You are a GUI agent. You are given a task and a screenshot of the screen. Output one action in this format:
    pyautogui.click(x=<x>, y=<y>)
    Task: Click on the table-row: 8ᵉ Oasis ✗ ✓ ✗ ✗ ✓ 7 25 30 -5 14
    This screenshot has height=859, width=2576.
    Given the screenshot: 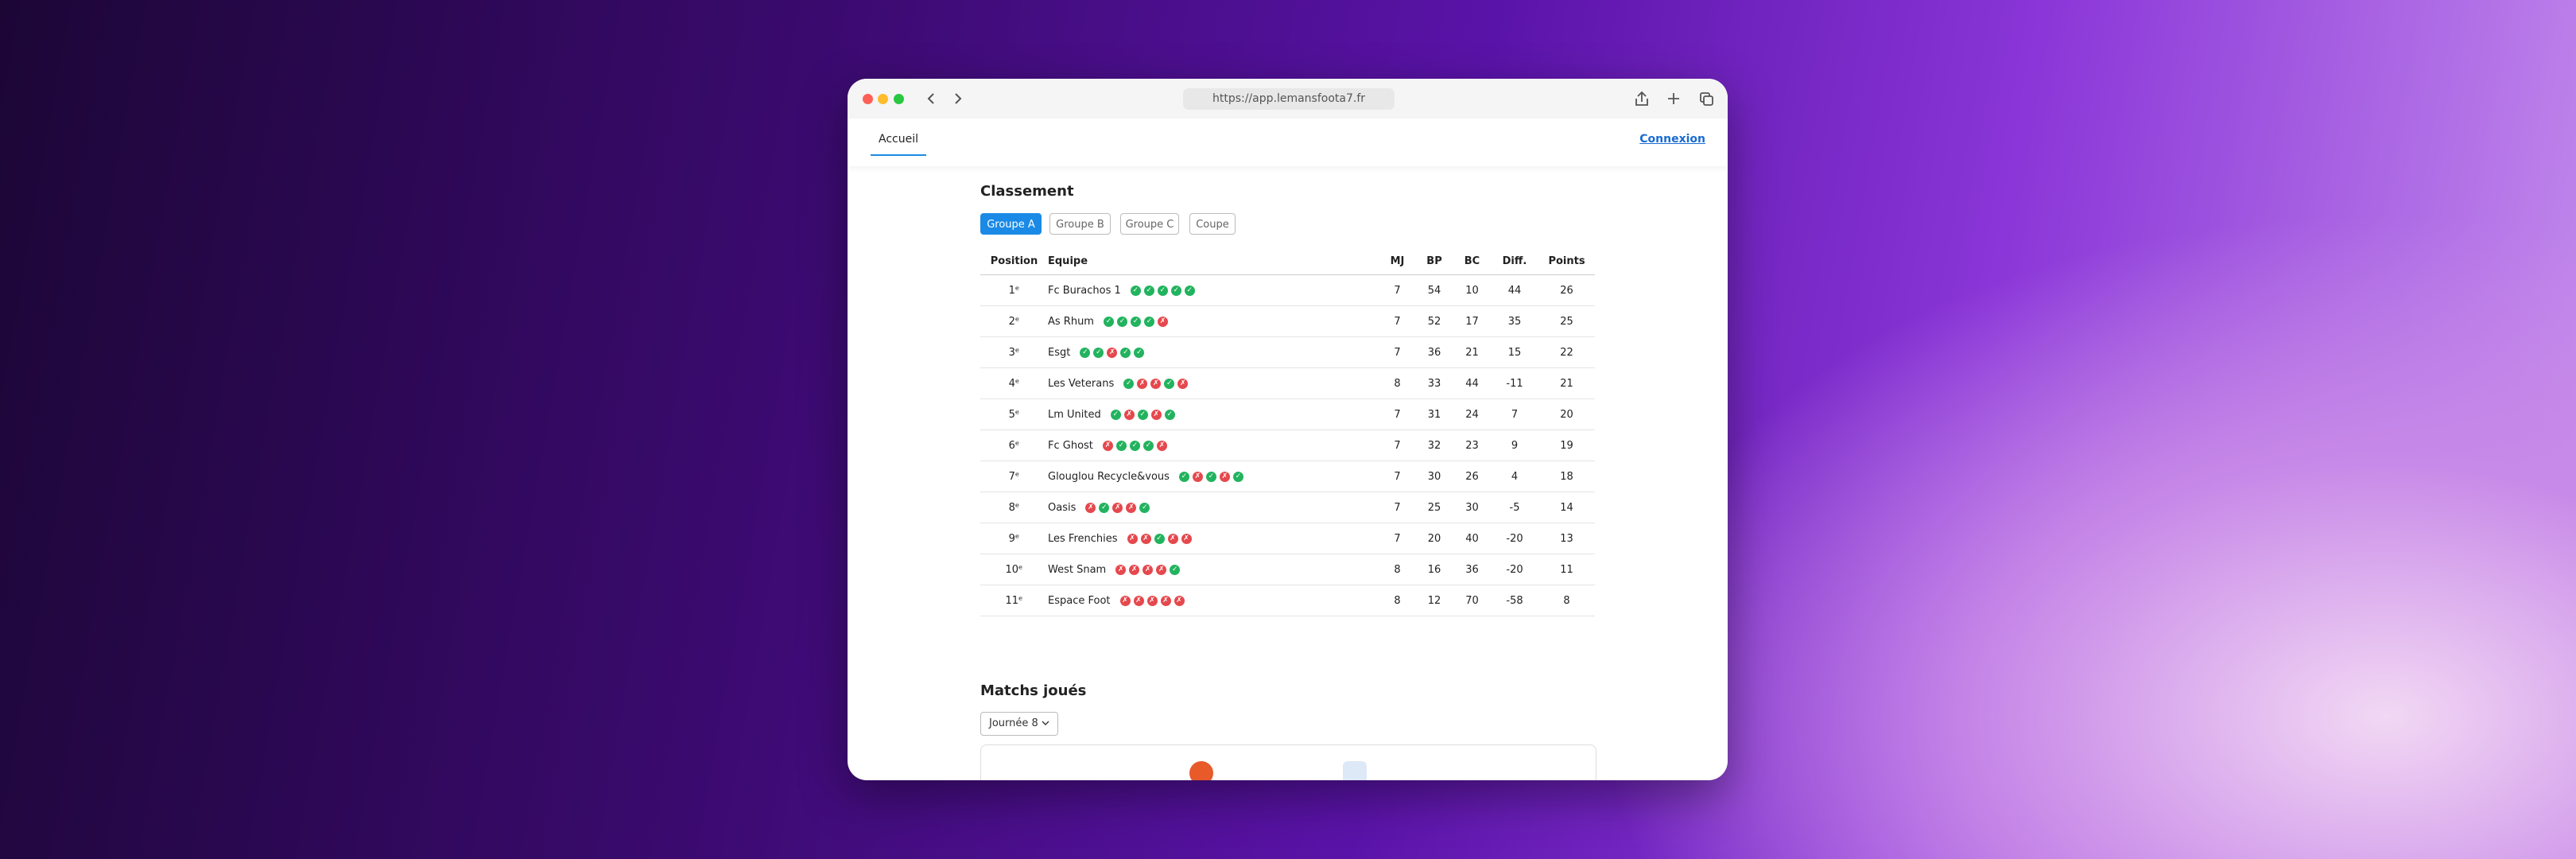 What is the action you would take?
    pyautogui.click(x=1288, y=507)
    